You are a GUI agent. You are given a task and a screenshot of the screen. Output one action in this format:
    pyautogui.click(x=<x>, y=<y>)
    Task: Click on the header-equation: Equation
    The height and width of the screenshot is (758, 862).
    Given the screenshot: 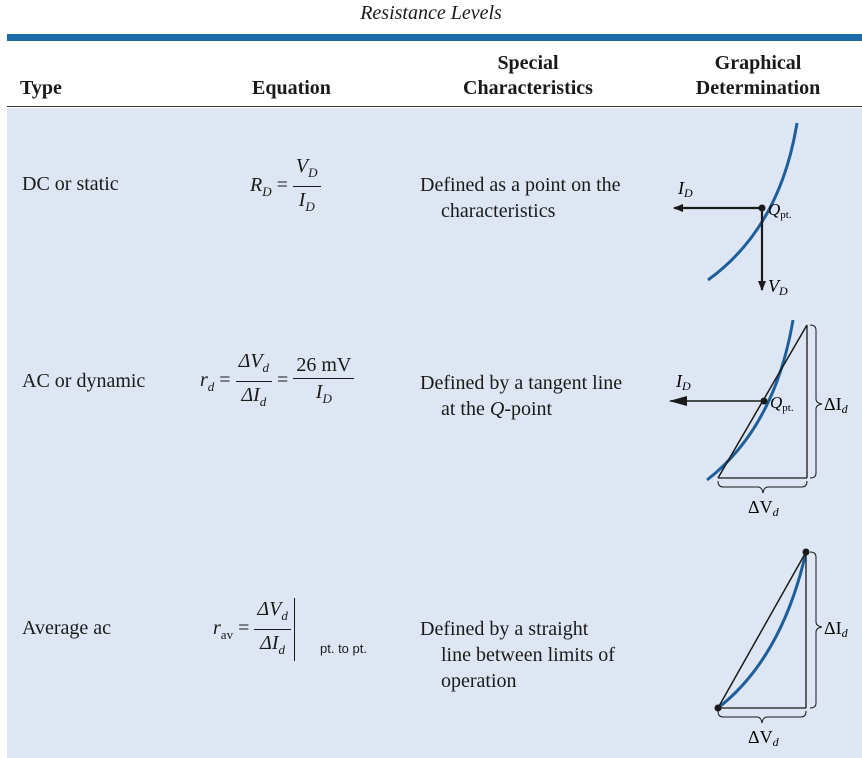 What is the action you would take?
    pyautogui.click(x=291, y=88)
    